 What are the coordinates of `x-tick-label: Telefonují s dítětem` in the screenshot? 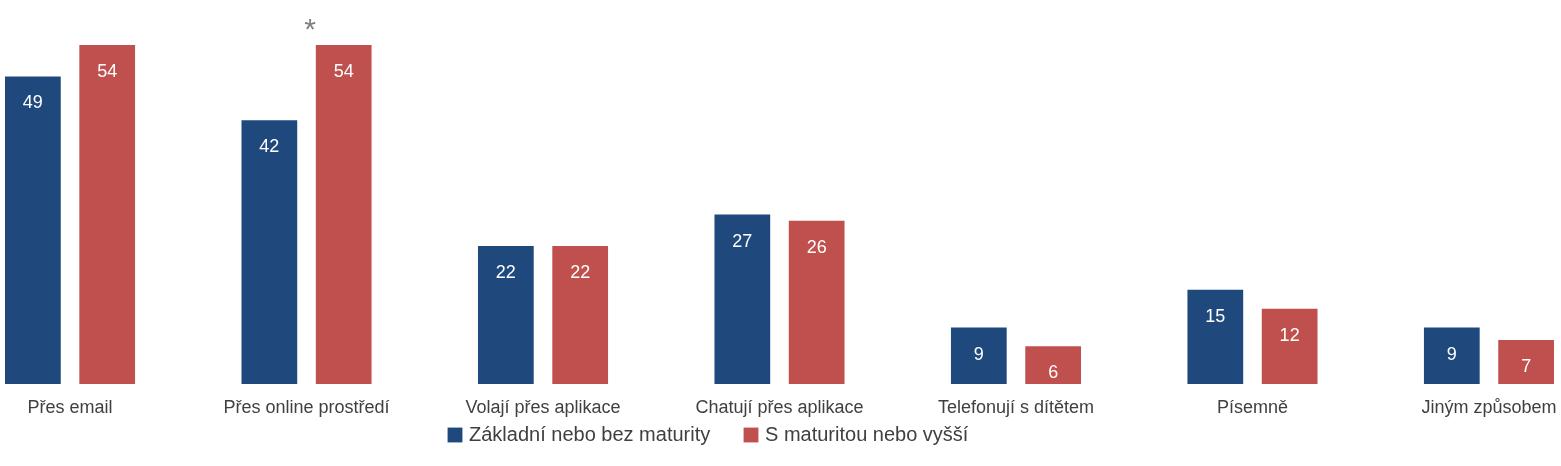 It's located at (1016, 406).